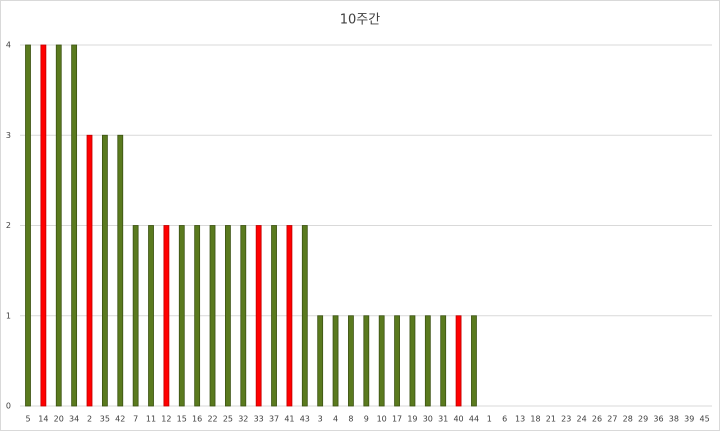 The image size is (720, 431). Describe the element at coordinates (8, 315) in the screenshot. I see `y-tick-label: 1` at that location.